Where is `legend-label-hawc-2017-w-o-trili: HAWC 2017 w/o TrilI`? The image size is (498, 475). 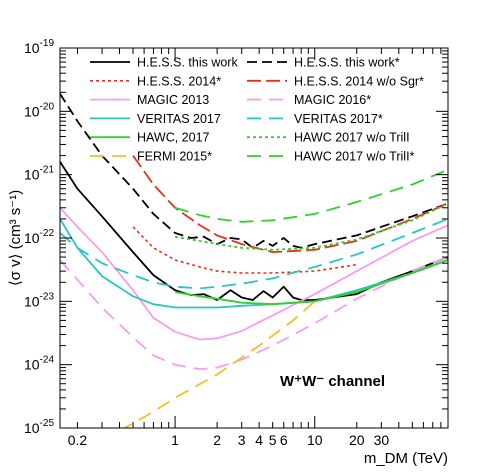 legend-label-hawc-2017-w-o-trili: HAWC 2017 w/o TrilI is located at coordinates (352, 138).